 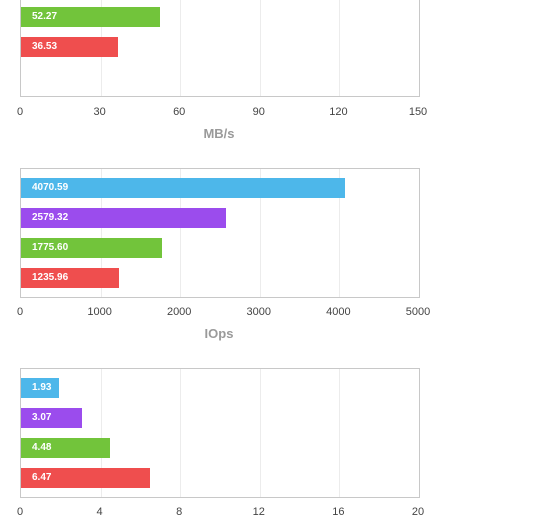 What do you see at coordinates (99, 312) in the screenshot?
I see `iops-tick-label: 1000` at bounding box center [99, 312].